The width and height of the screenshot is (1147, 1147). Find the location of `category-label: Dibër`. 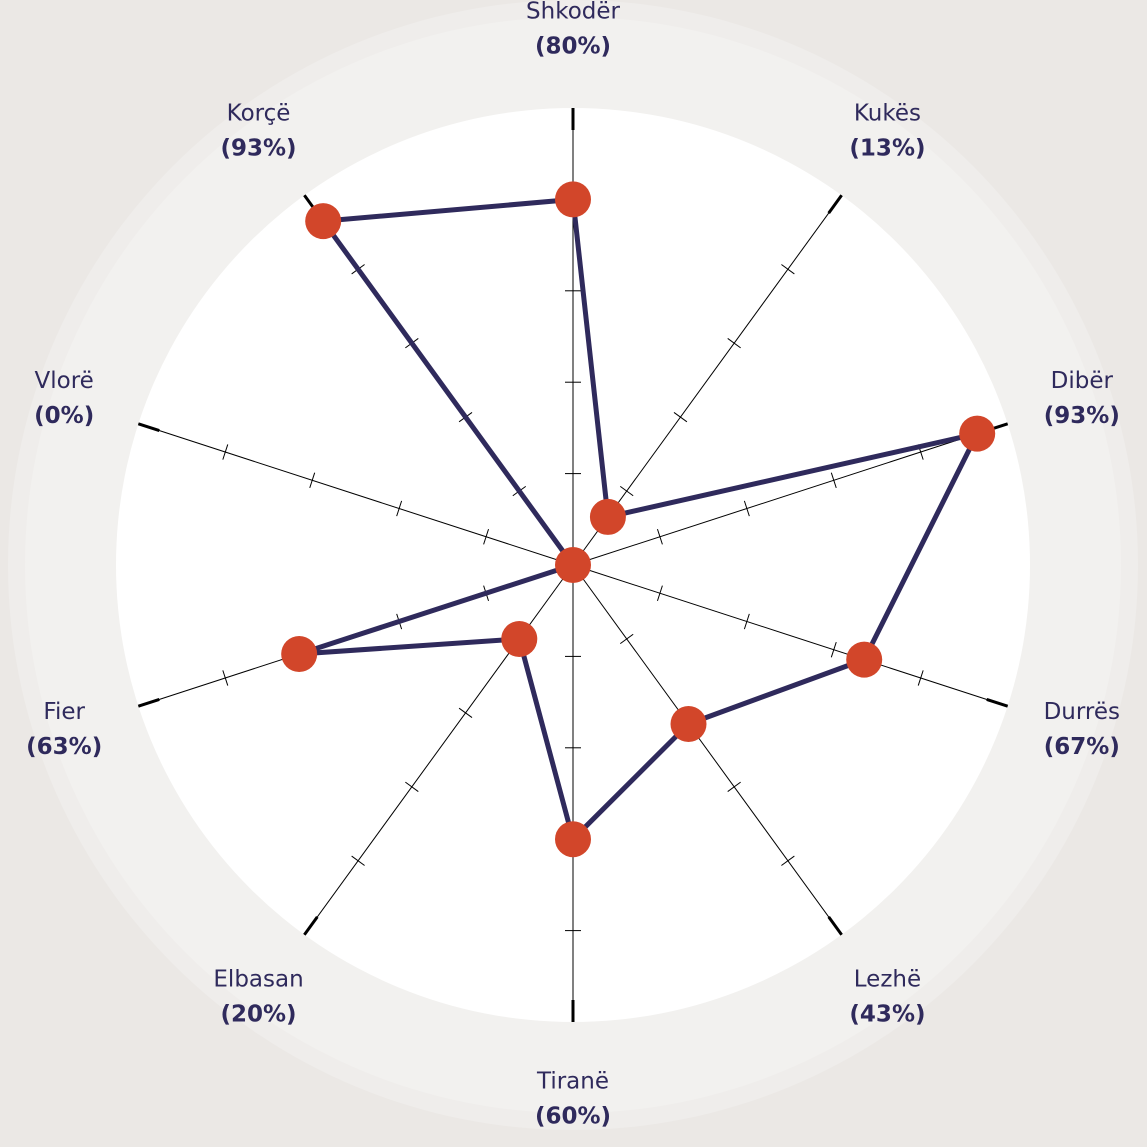

category-label: Dibër is located at coordinates (1082, 381).